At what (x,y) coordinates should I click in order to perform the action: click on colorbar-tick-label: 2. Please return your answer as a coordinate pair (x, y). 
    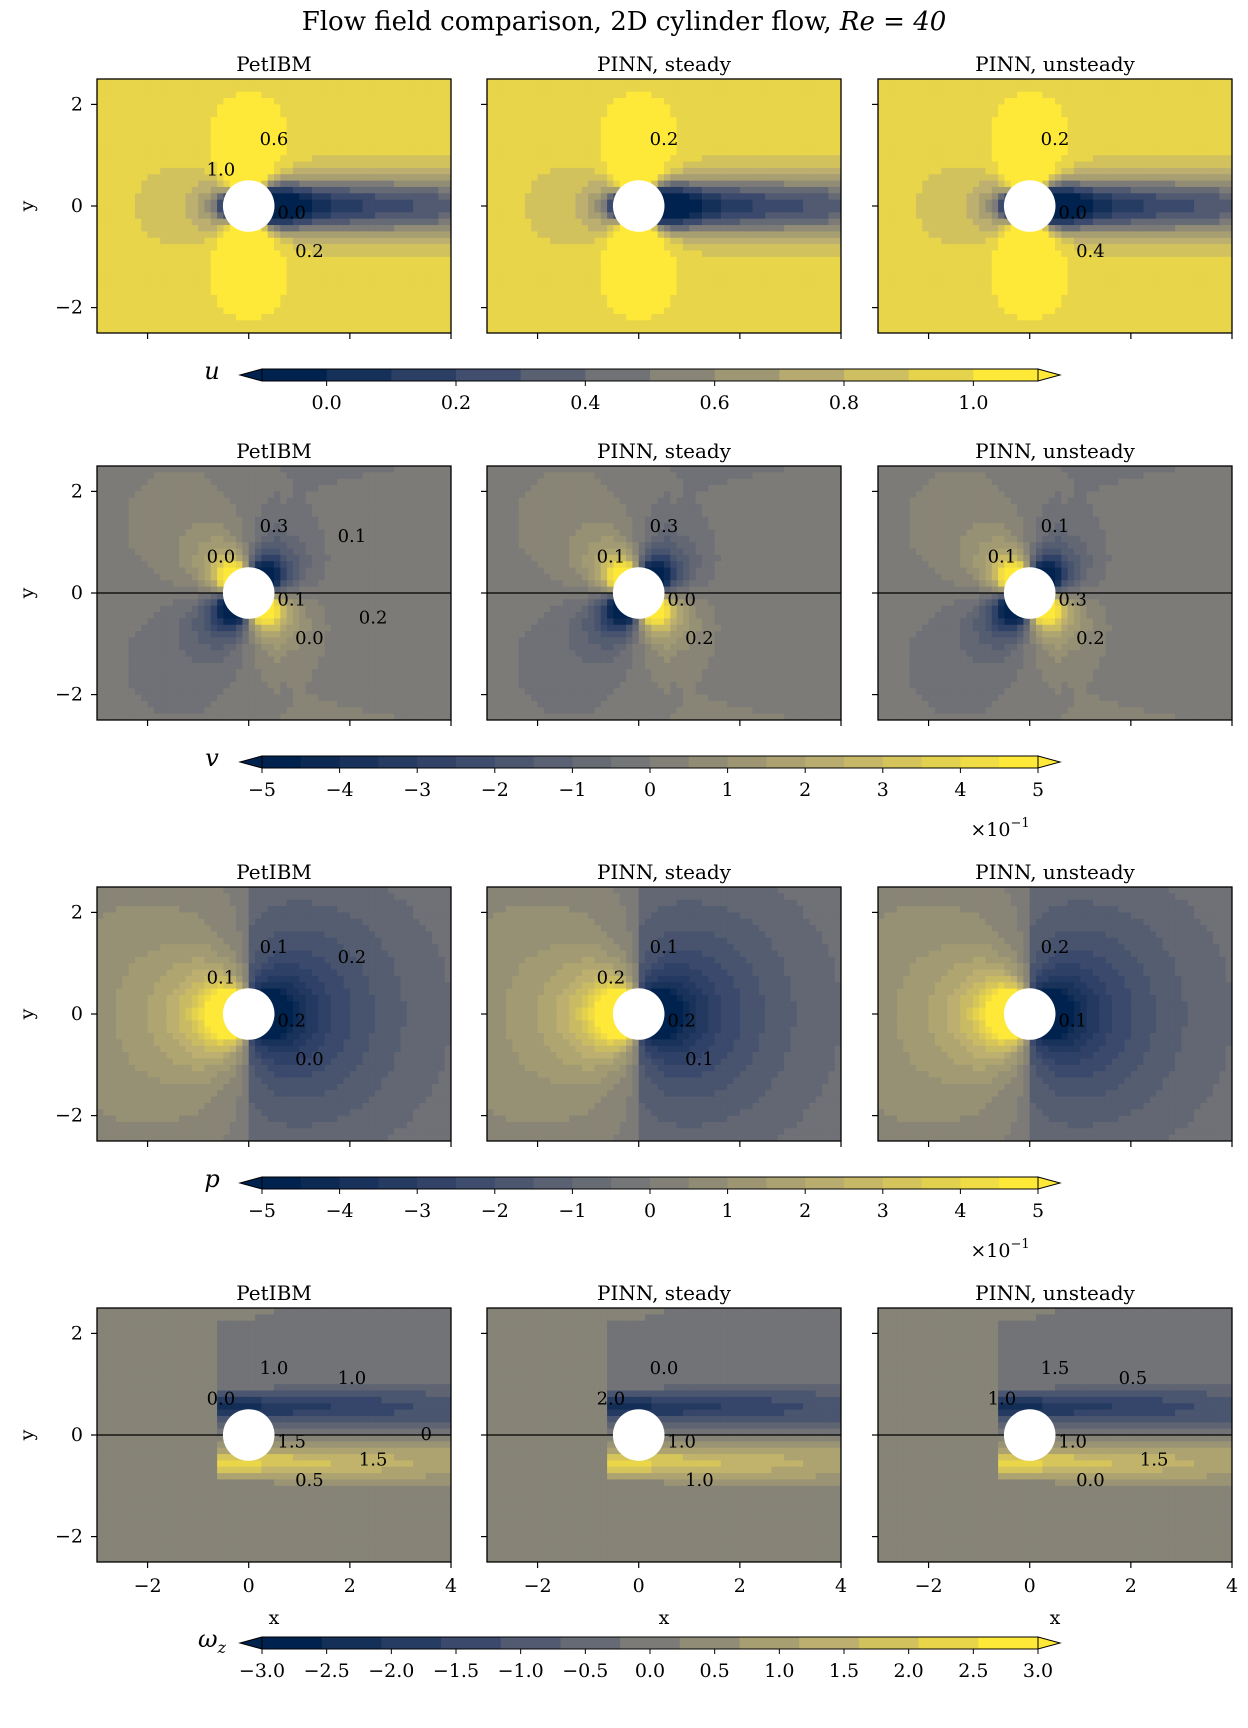
    Looking at the image, I should click on (805, 790).